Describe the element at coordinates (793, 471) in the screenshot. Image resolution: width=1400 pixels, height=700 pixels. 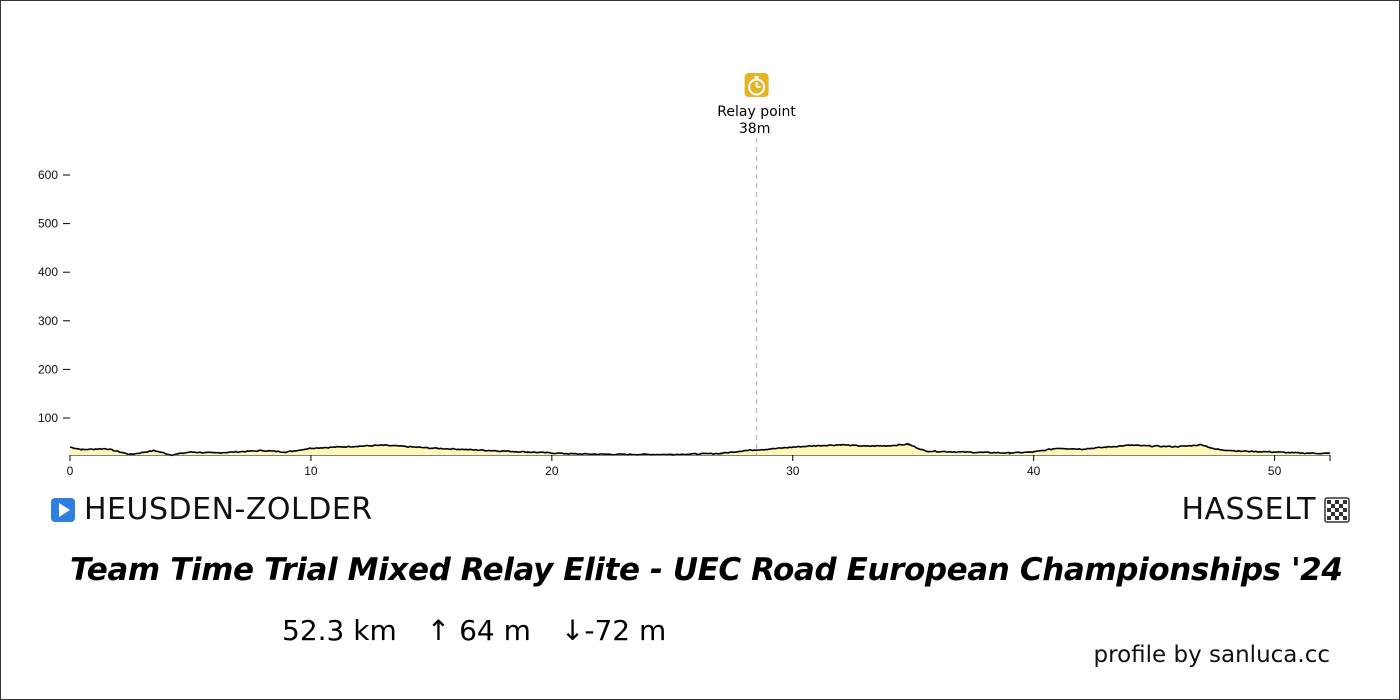
I see `x-tick-label: 30` at that location.